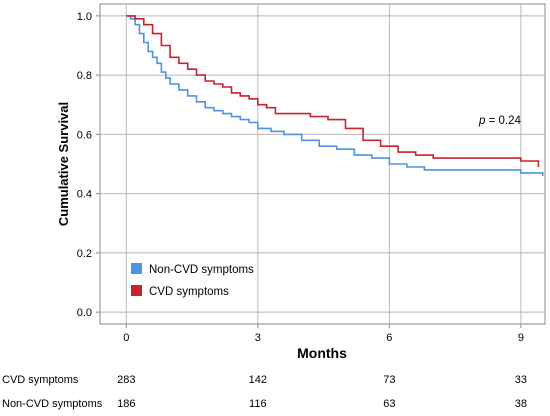 The image size is (550, 416). What do you see at coordinates (389, 404) in the screenshot?
I see `risk-value: 63` at bounding box center [389, 404].